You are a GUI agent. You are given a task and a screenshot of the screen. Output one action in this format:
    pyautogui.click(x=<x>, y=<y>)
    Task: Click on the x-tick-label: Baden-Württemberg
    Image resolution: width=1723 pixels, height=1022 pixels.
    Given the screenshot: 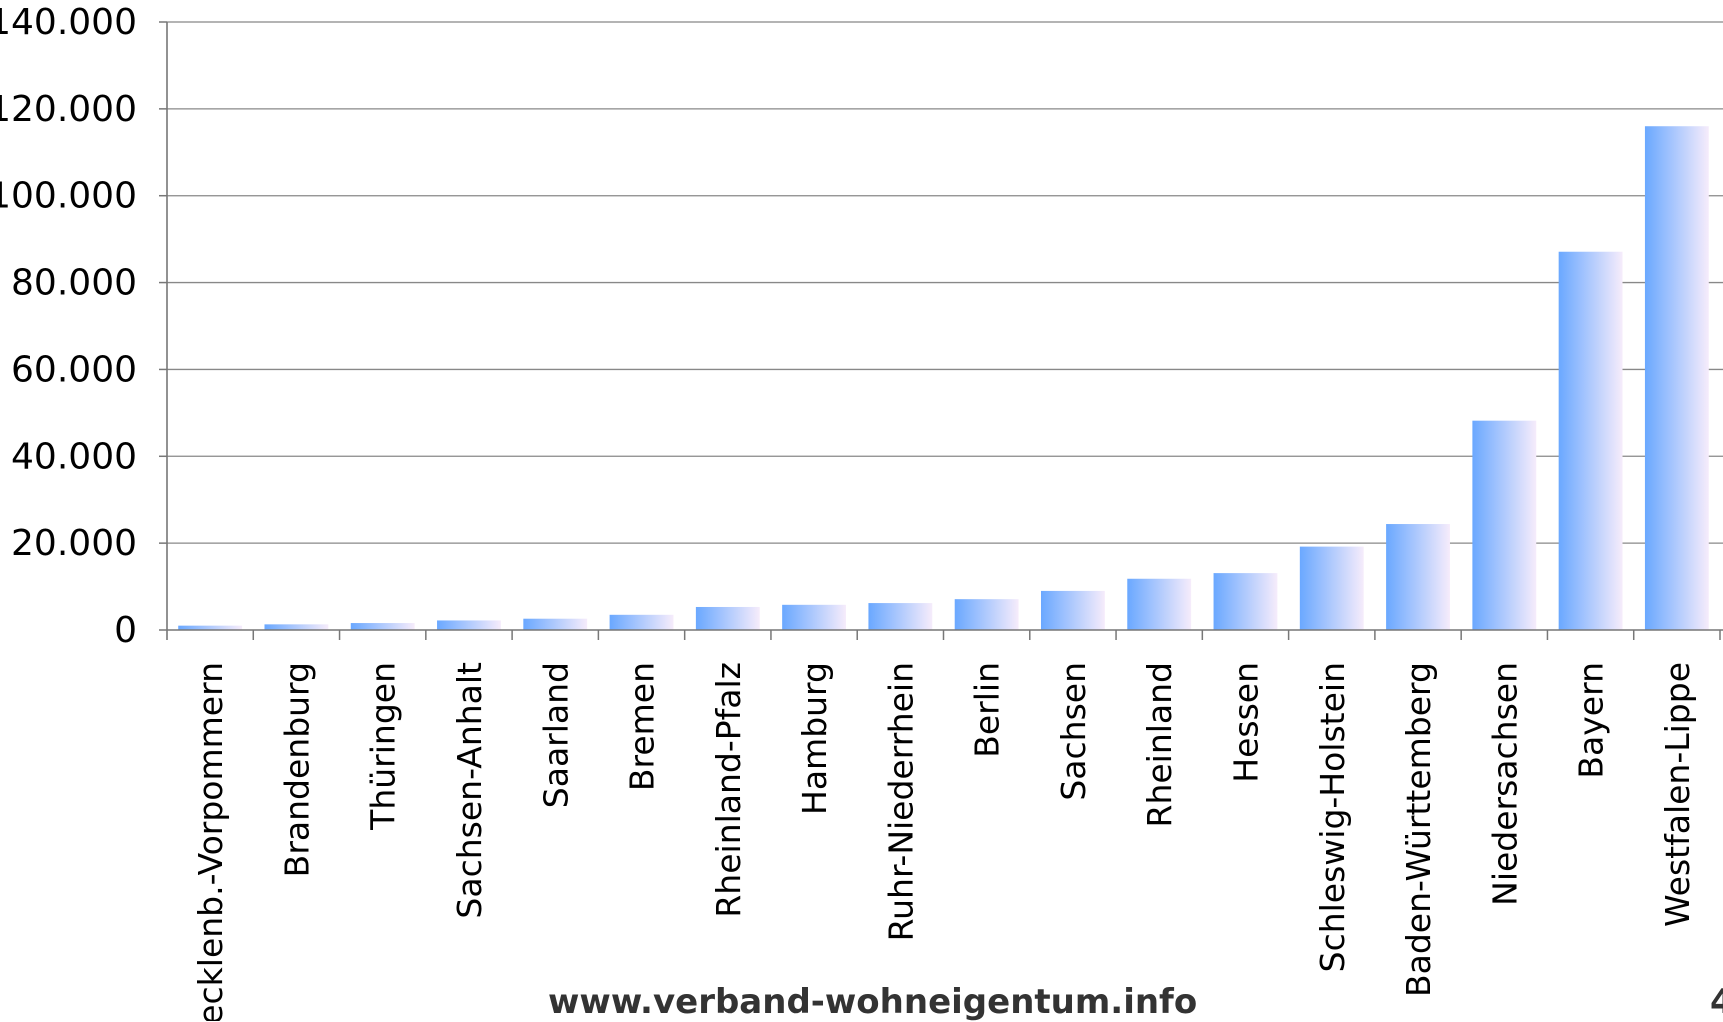 What is the action you would take?
    pyautogui.click(x=1418, y=829)
    